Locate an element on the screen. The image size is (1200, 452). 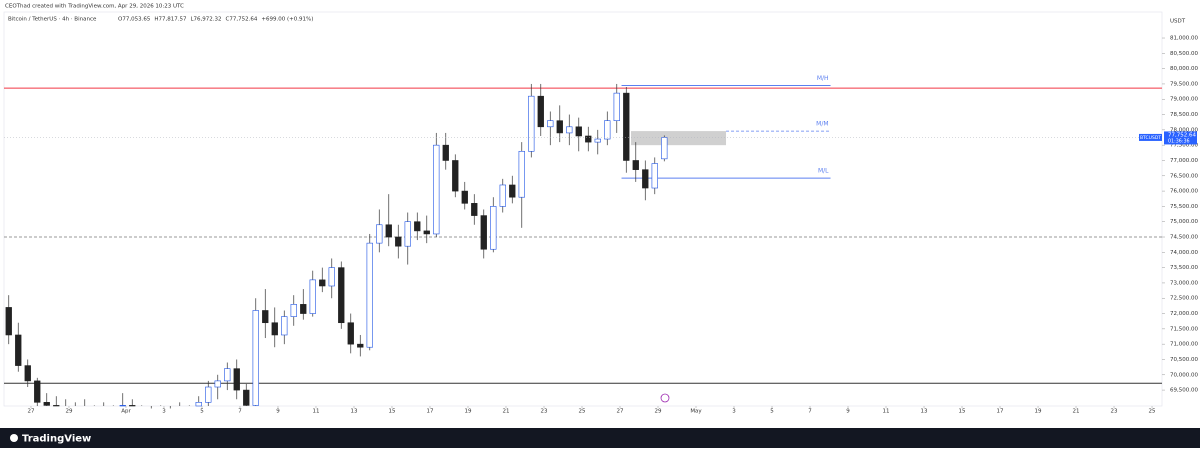
currency: USDT is located at coordinates (1178, 22).